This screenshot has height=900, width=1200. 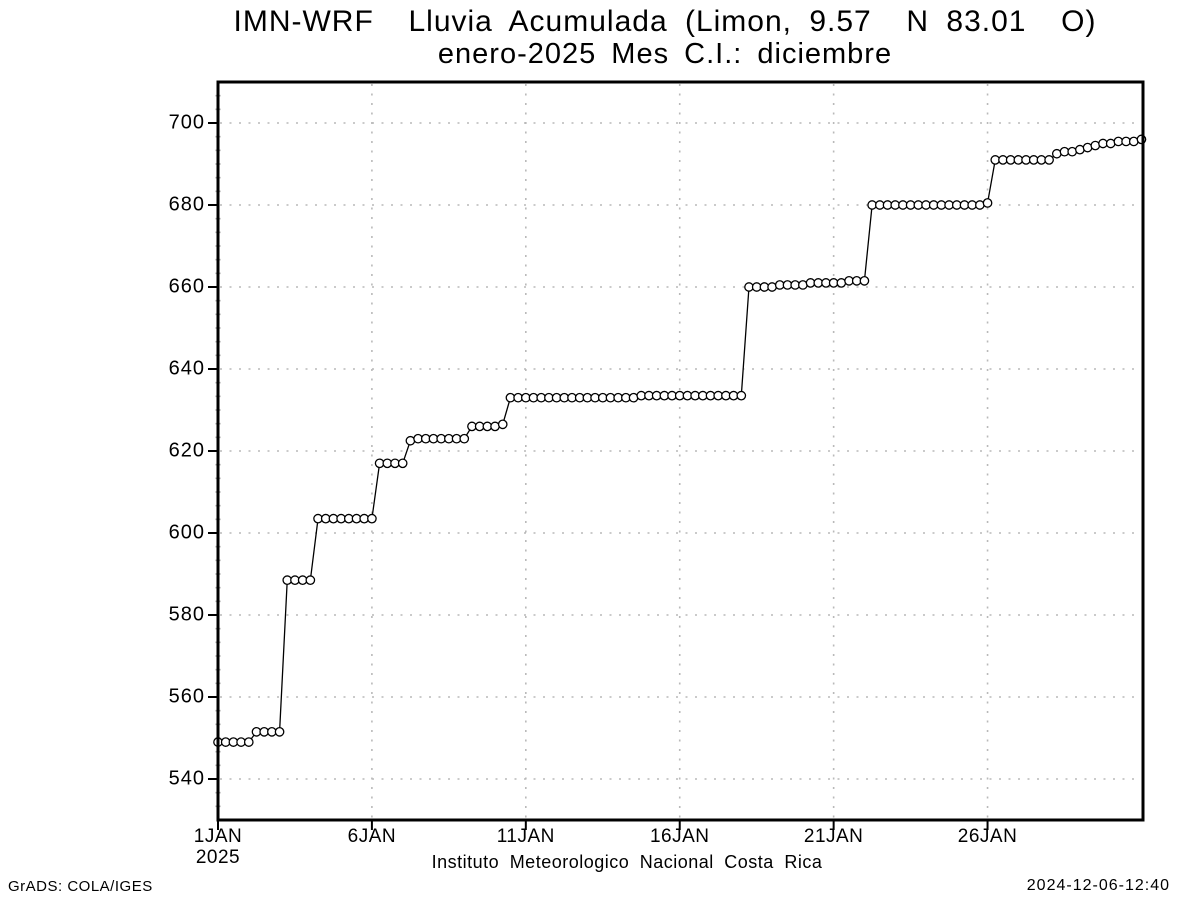 What do you see at coordinates (525, 836) in the screenshot?
I see `x-tick-label: 11JAN` at bounding box center [525, 836].